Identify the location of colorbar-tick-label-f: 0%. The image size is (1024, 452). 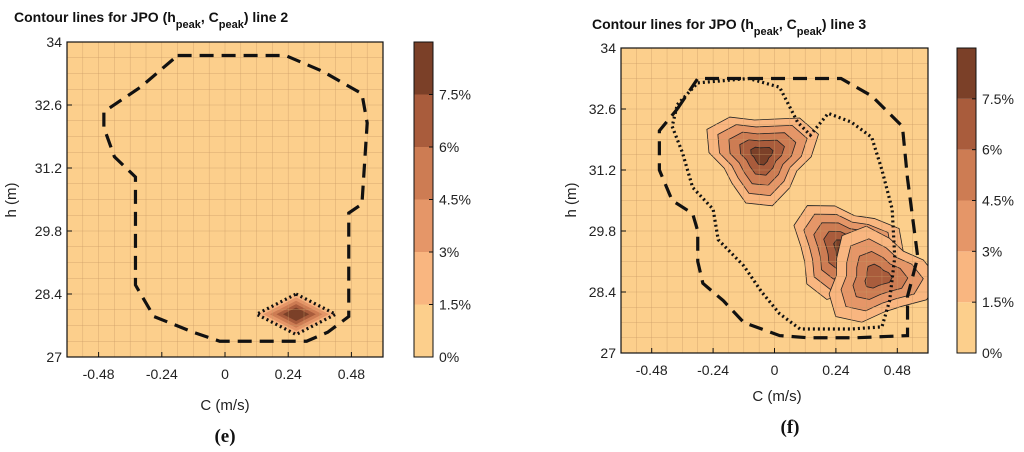
(992, 353).